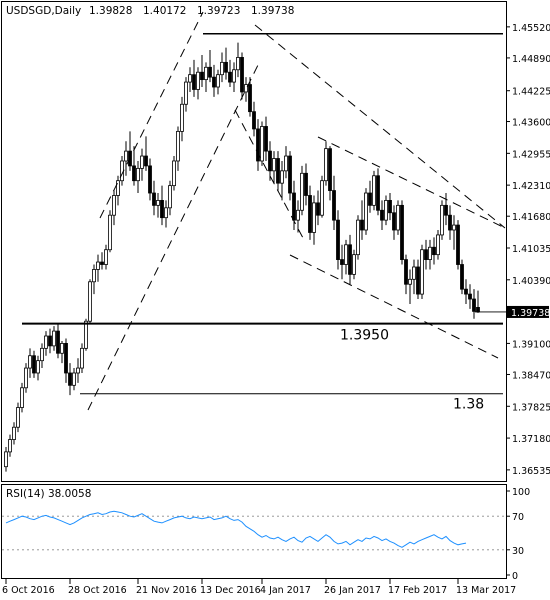 Image resolution: width=550 pixels, height=600 pixels. I want to click on rsi-axis: 100 70 30 0, so click(518, 534).